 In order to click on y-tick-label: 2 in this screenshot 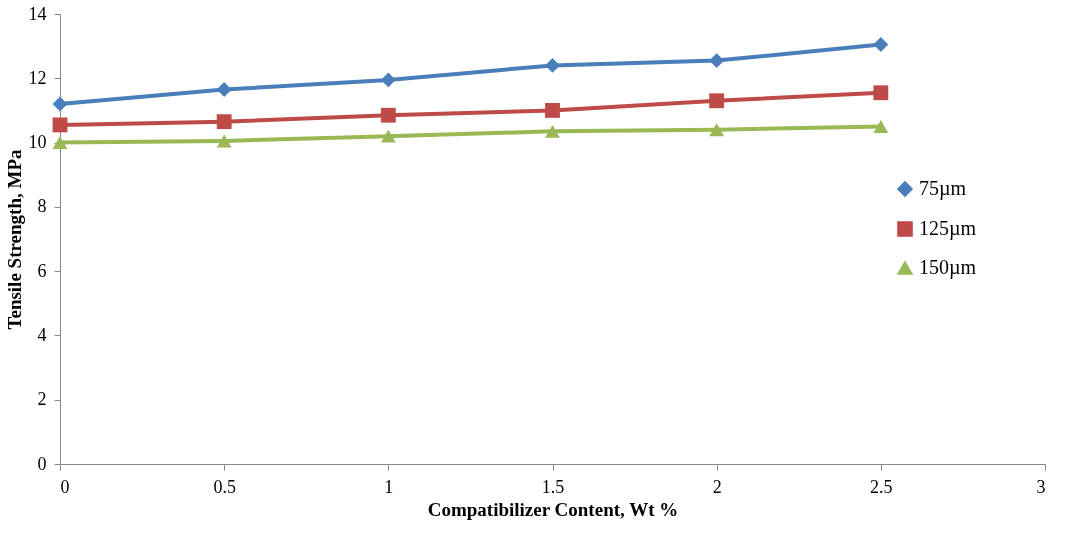, I will do `click(42, 399)`.